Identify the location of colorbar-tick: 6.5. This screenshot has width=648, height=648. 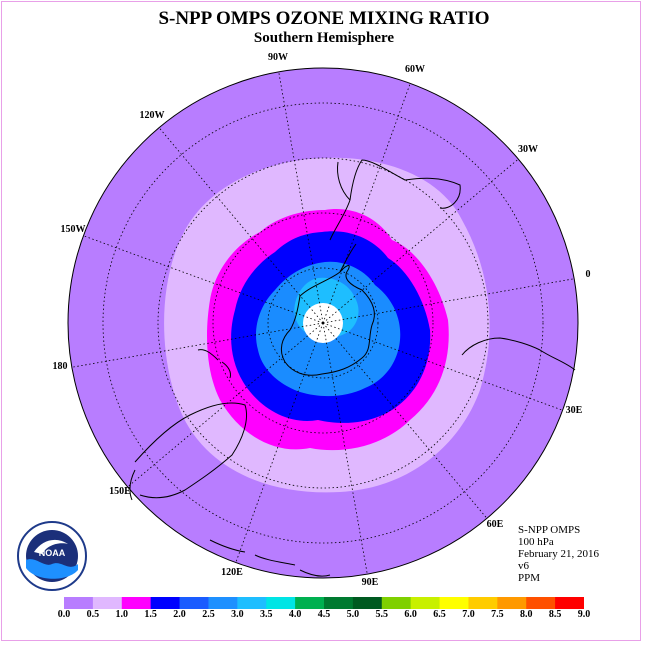
(439, 614).